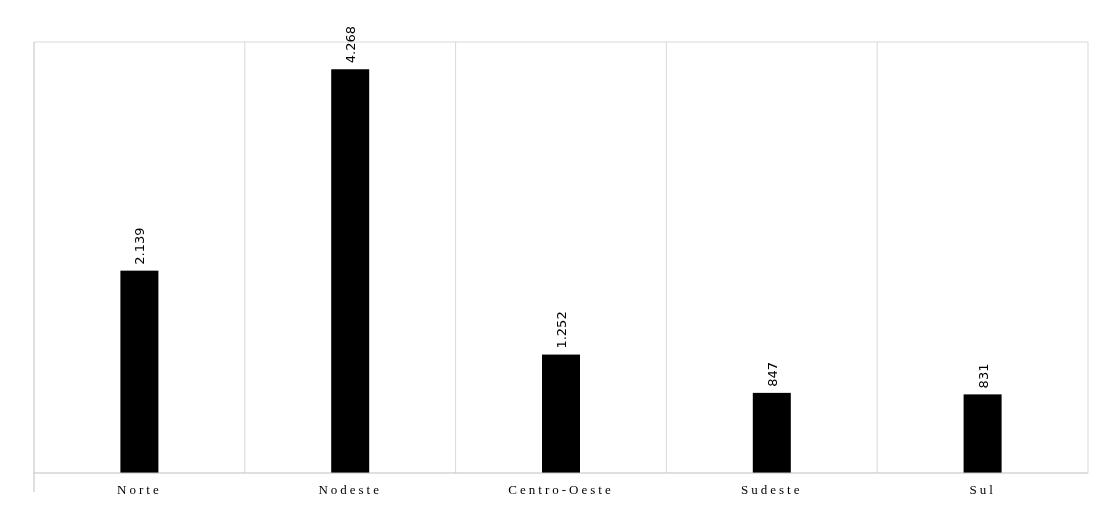 The height and width of the screenshot is (506, 1098). What do you see at coordinates (561, 330) in the screenshot?
I see `data-label: 1.252` at bounding box center [561, 330].